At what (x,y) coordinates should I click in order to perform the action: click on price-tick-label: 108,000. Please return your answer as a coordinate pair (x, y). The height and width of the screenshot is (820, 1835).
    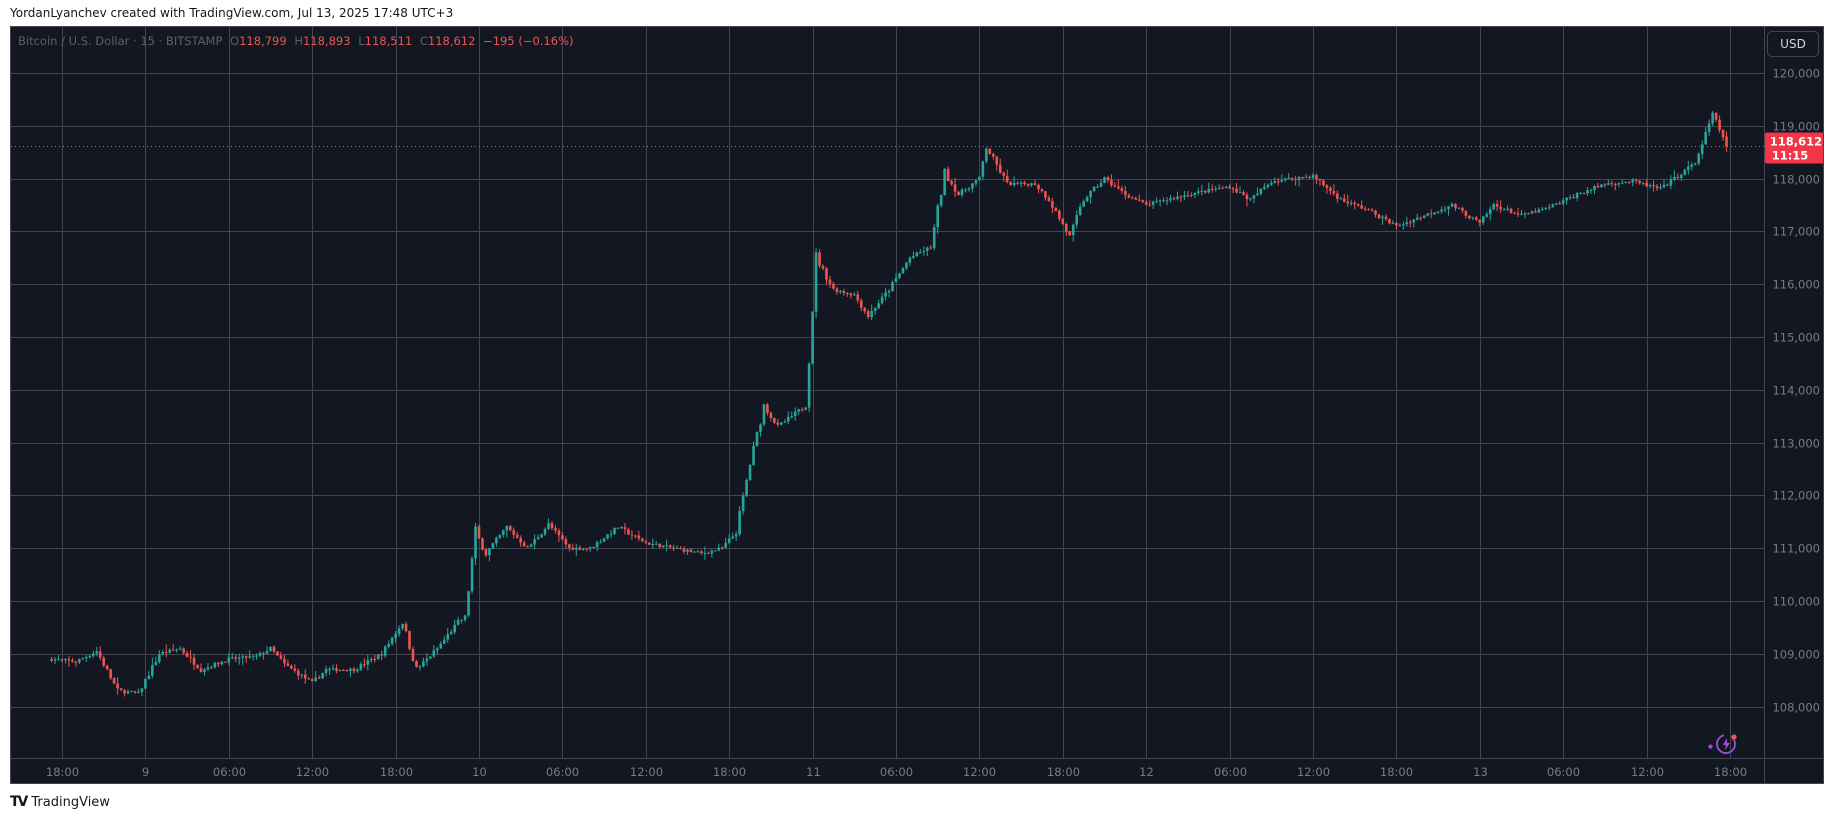
    Looking at the image, I should click on (1796, 708).